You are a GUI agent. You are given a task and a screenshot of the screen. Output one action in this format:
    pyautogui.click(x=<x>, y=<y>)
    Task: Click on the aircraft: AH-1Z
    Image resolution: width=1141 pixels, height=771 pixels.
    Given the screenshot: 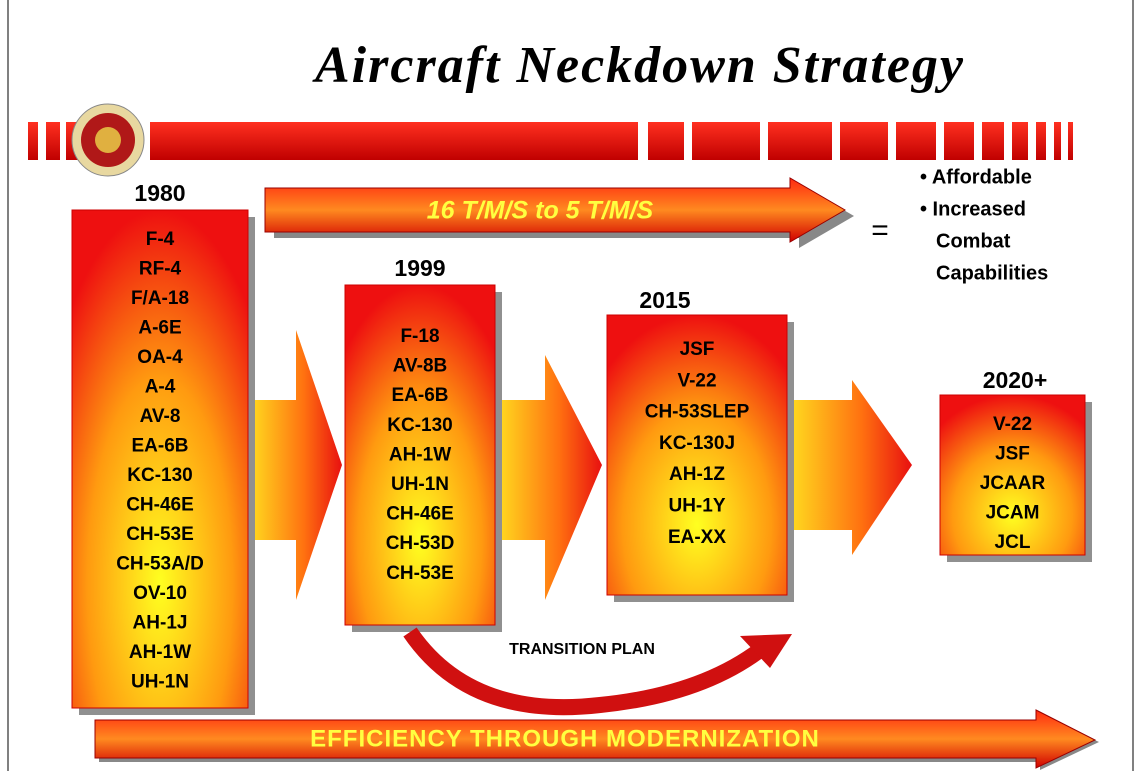 What is the action you would take?
    pyautogui.click(x=697, y=474)
    